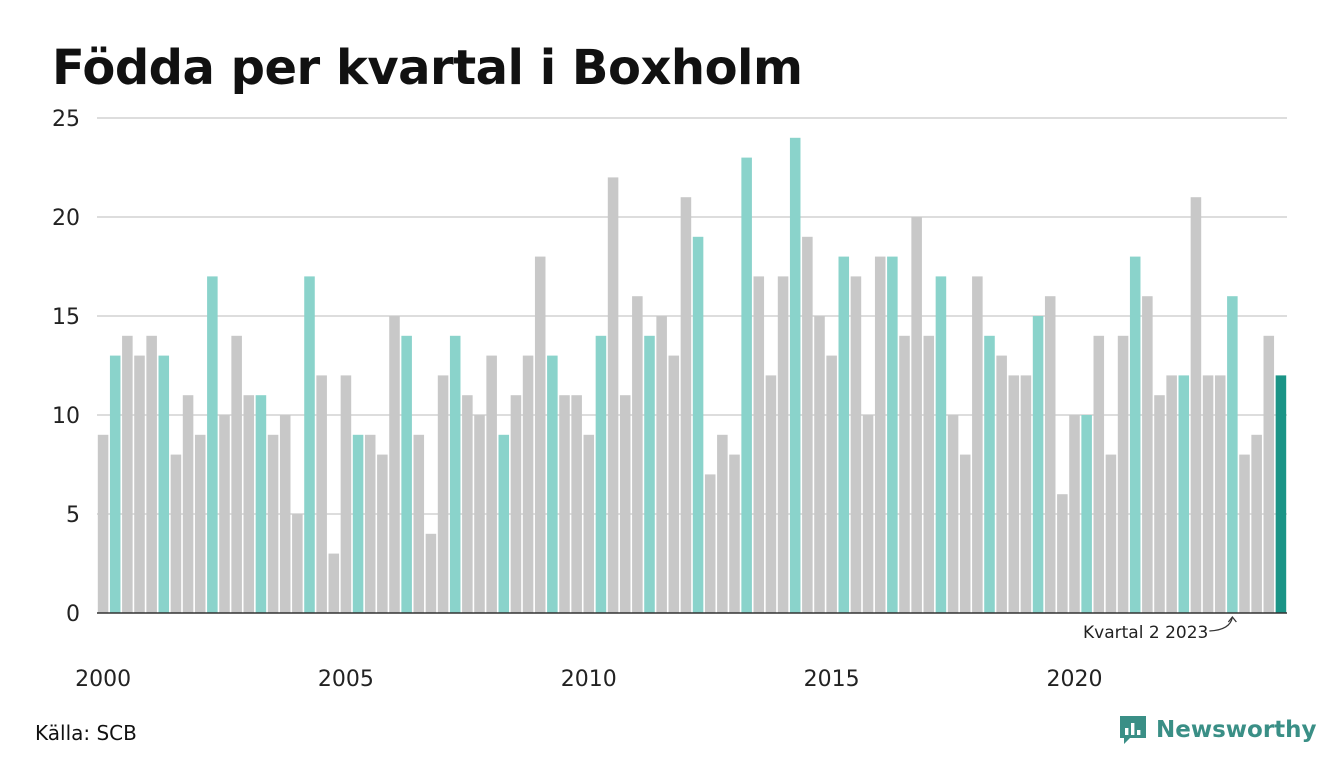  What do you see at coordinates (1133, 730) in the screenshot?
I see `newsworthy-logo-icon` at bounding box center [1133, 730].